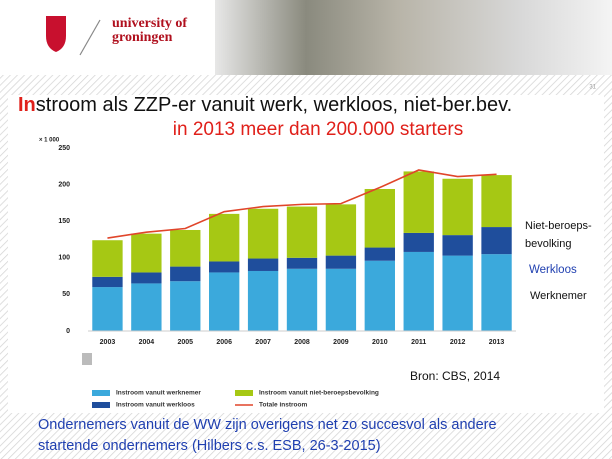  What do you see at coordinates (107, 37) in the screenshot?
I see `header-logo-area` at bounding box center [107, 37].